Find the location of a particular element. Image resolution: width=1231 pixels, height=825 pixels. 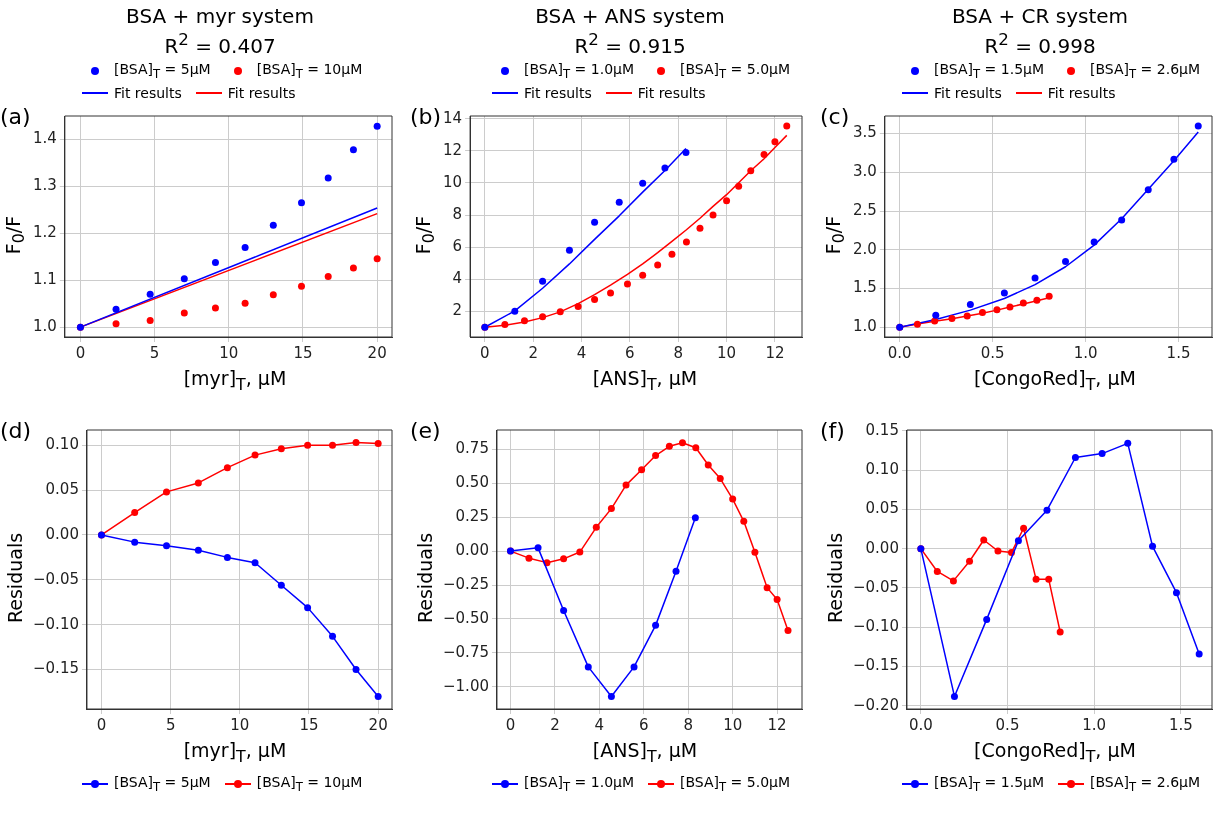

y-tick-label: 0.25 is located at coordinates (472, 516).